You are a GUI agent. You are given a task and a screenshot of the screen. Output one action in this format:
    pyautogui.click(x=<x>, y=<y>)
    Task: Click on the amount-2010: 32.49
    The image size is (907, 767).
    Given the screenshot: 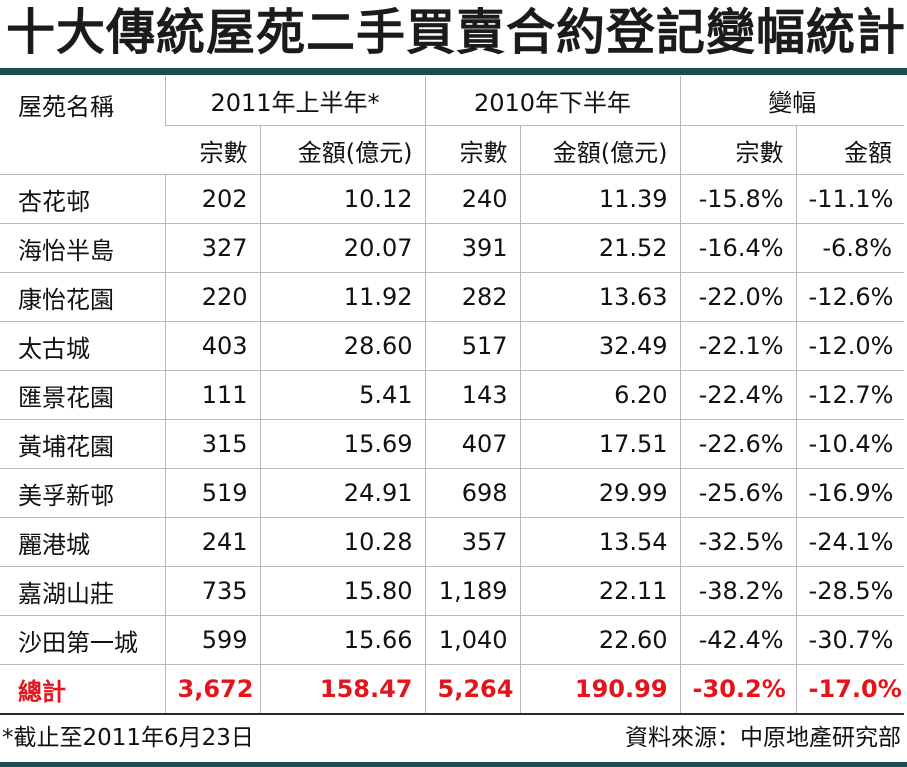 What is the action you would take?
    pyautogui.click(x=600, y=346)
    